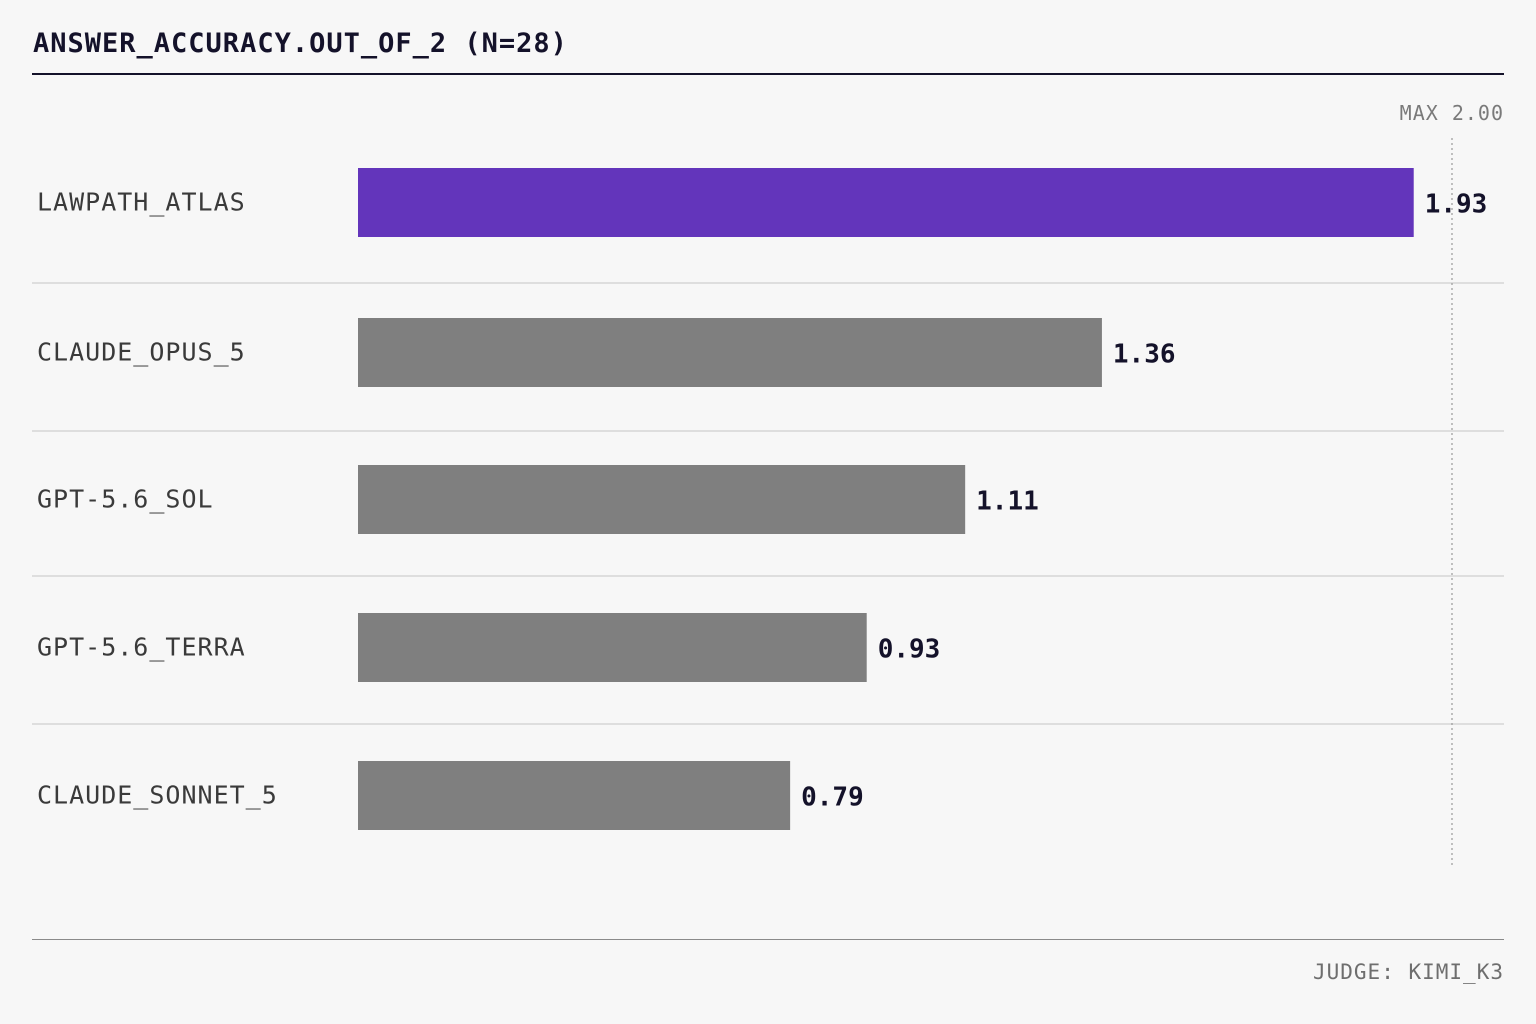  I want to click on title-rule, so click(768, 74).